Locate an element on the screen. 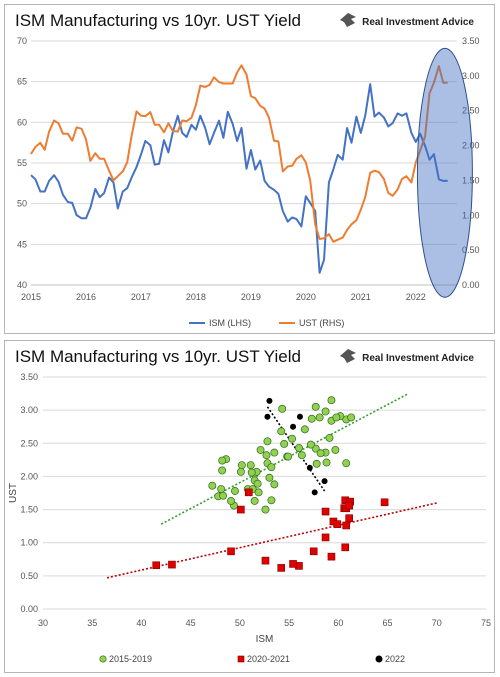 The width and height of the screenshot is (500, 677). y-right-tick-label: 0.00 is located at coordinates (471, 285).